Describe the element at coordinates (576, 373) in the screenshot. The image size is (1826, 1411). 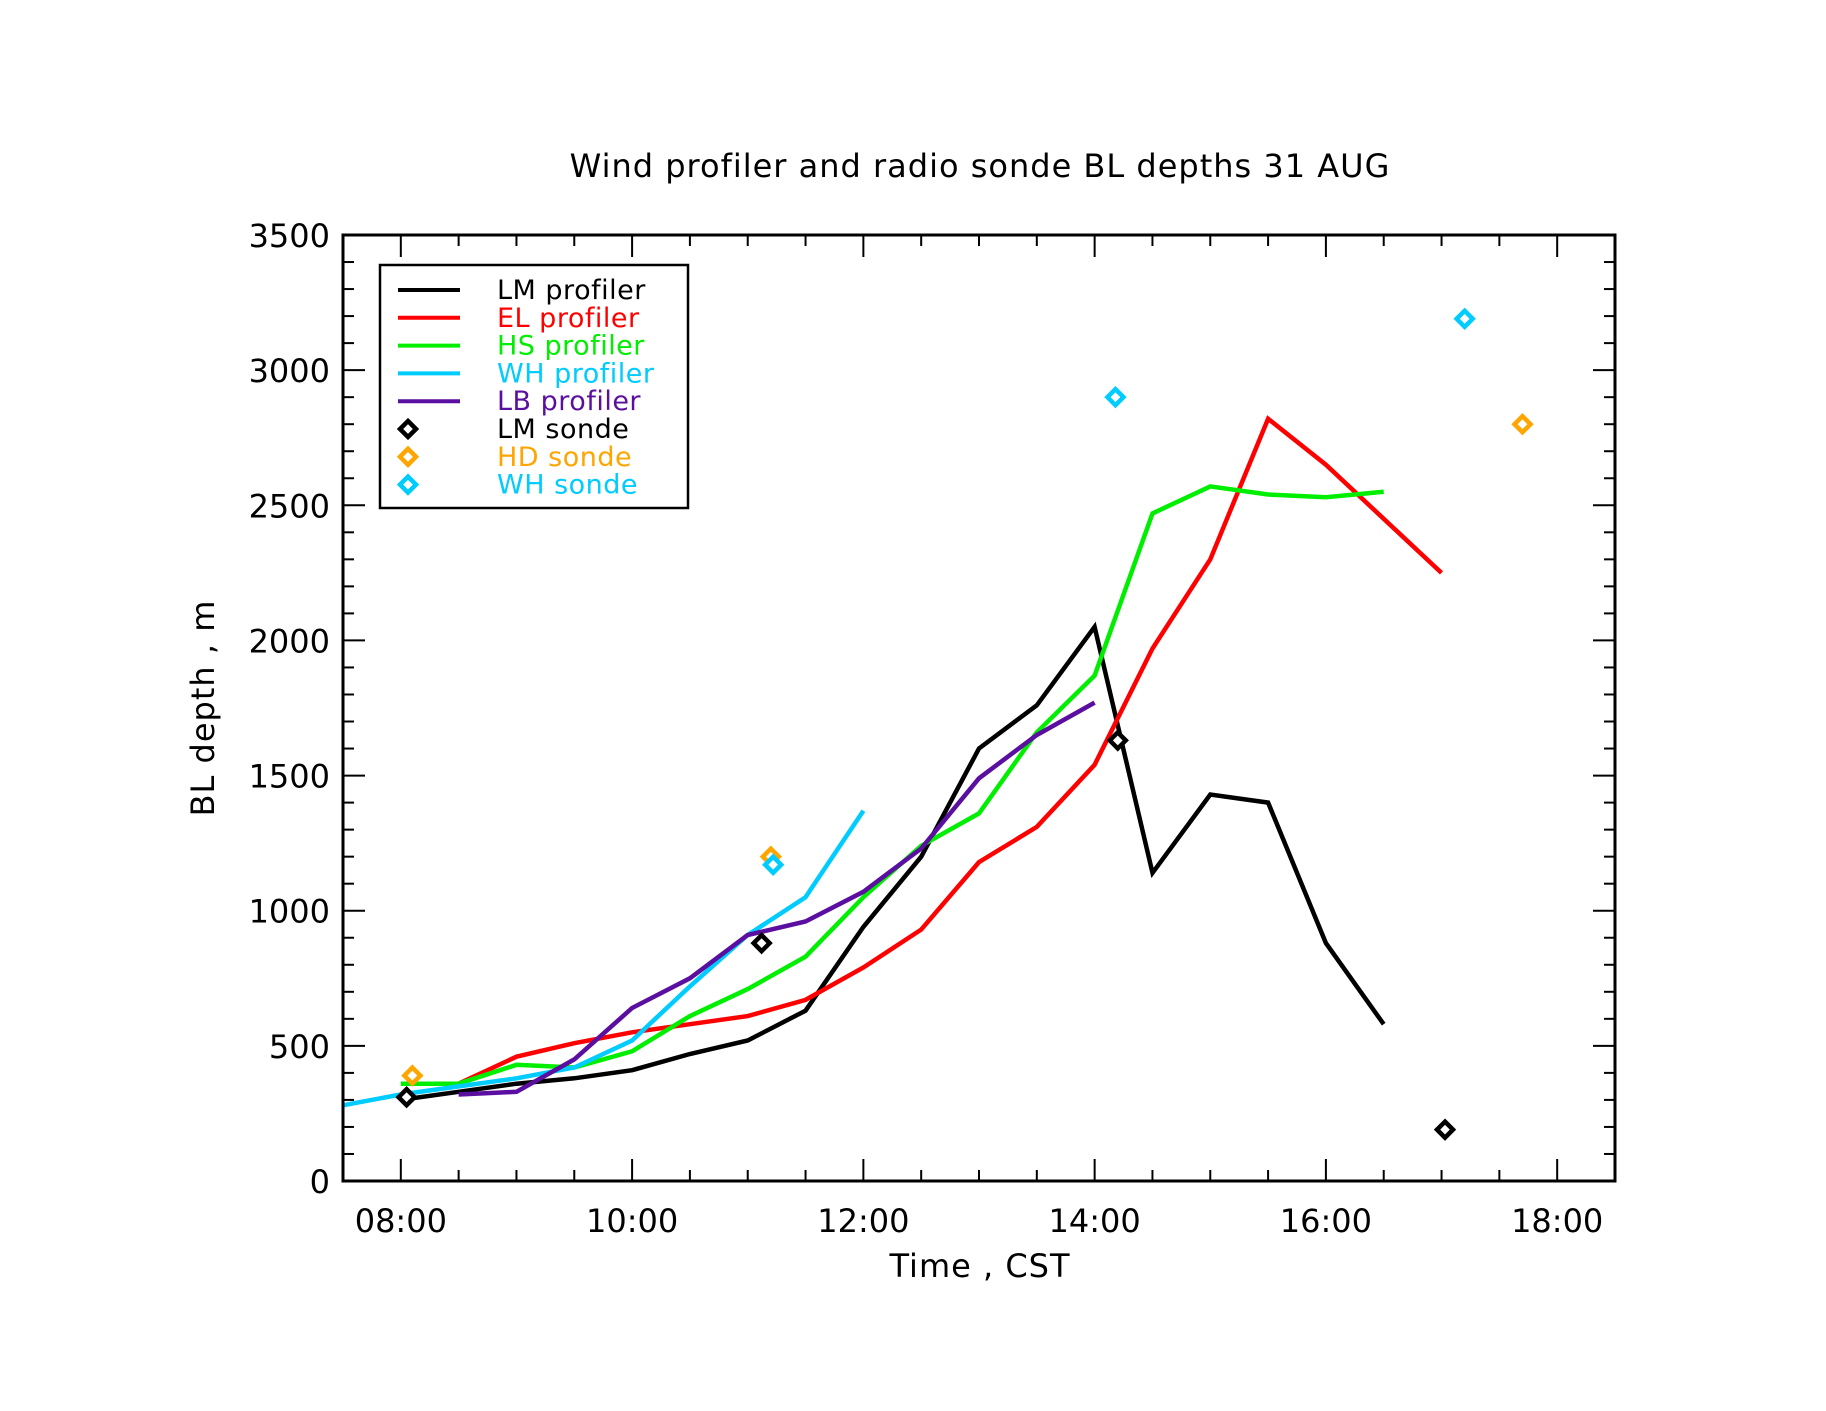
I see `legend-label-wh-profiler: WH profiler` at that location.